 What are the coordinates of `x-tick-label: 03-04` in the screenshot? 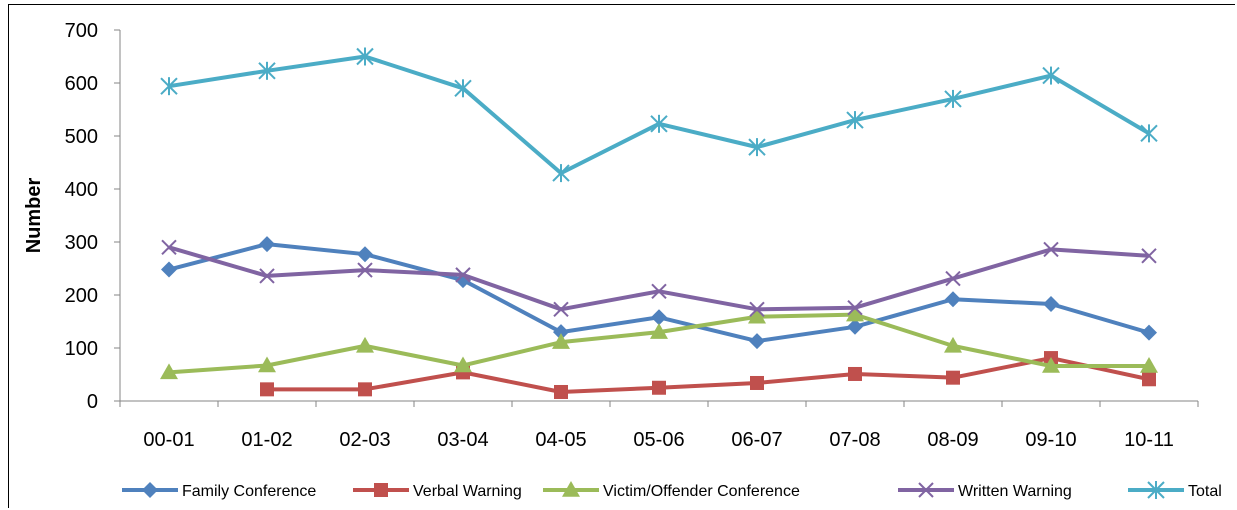 It's located at (462, 440).